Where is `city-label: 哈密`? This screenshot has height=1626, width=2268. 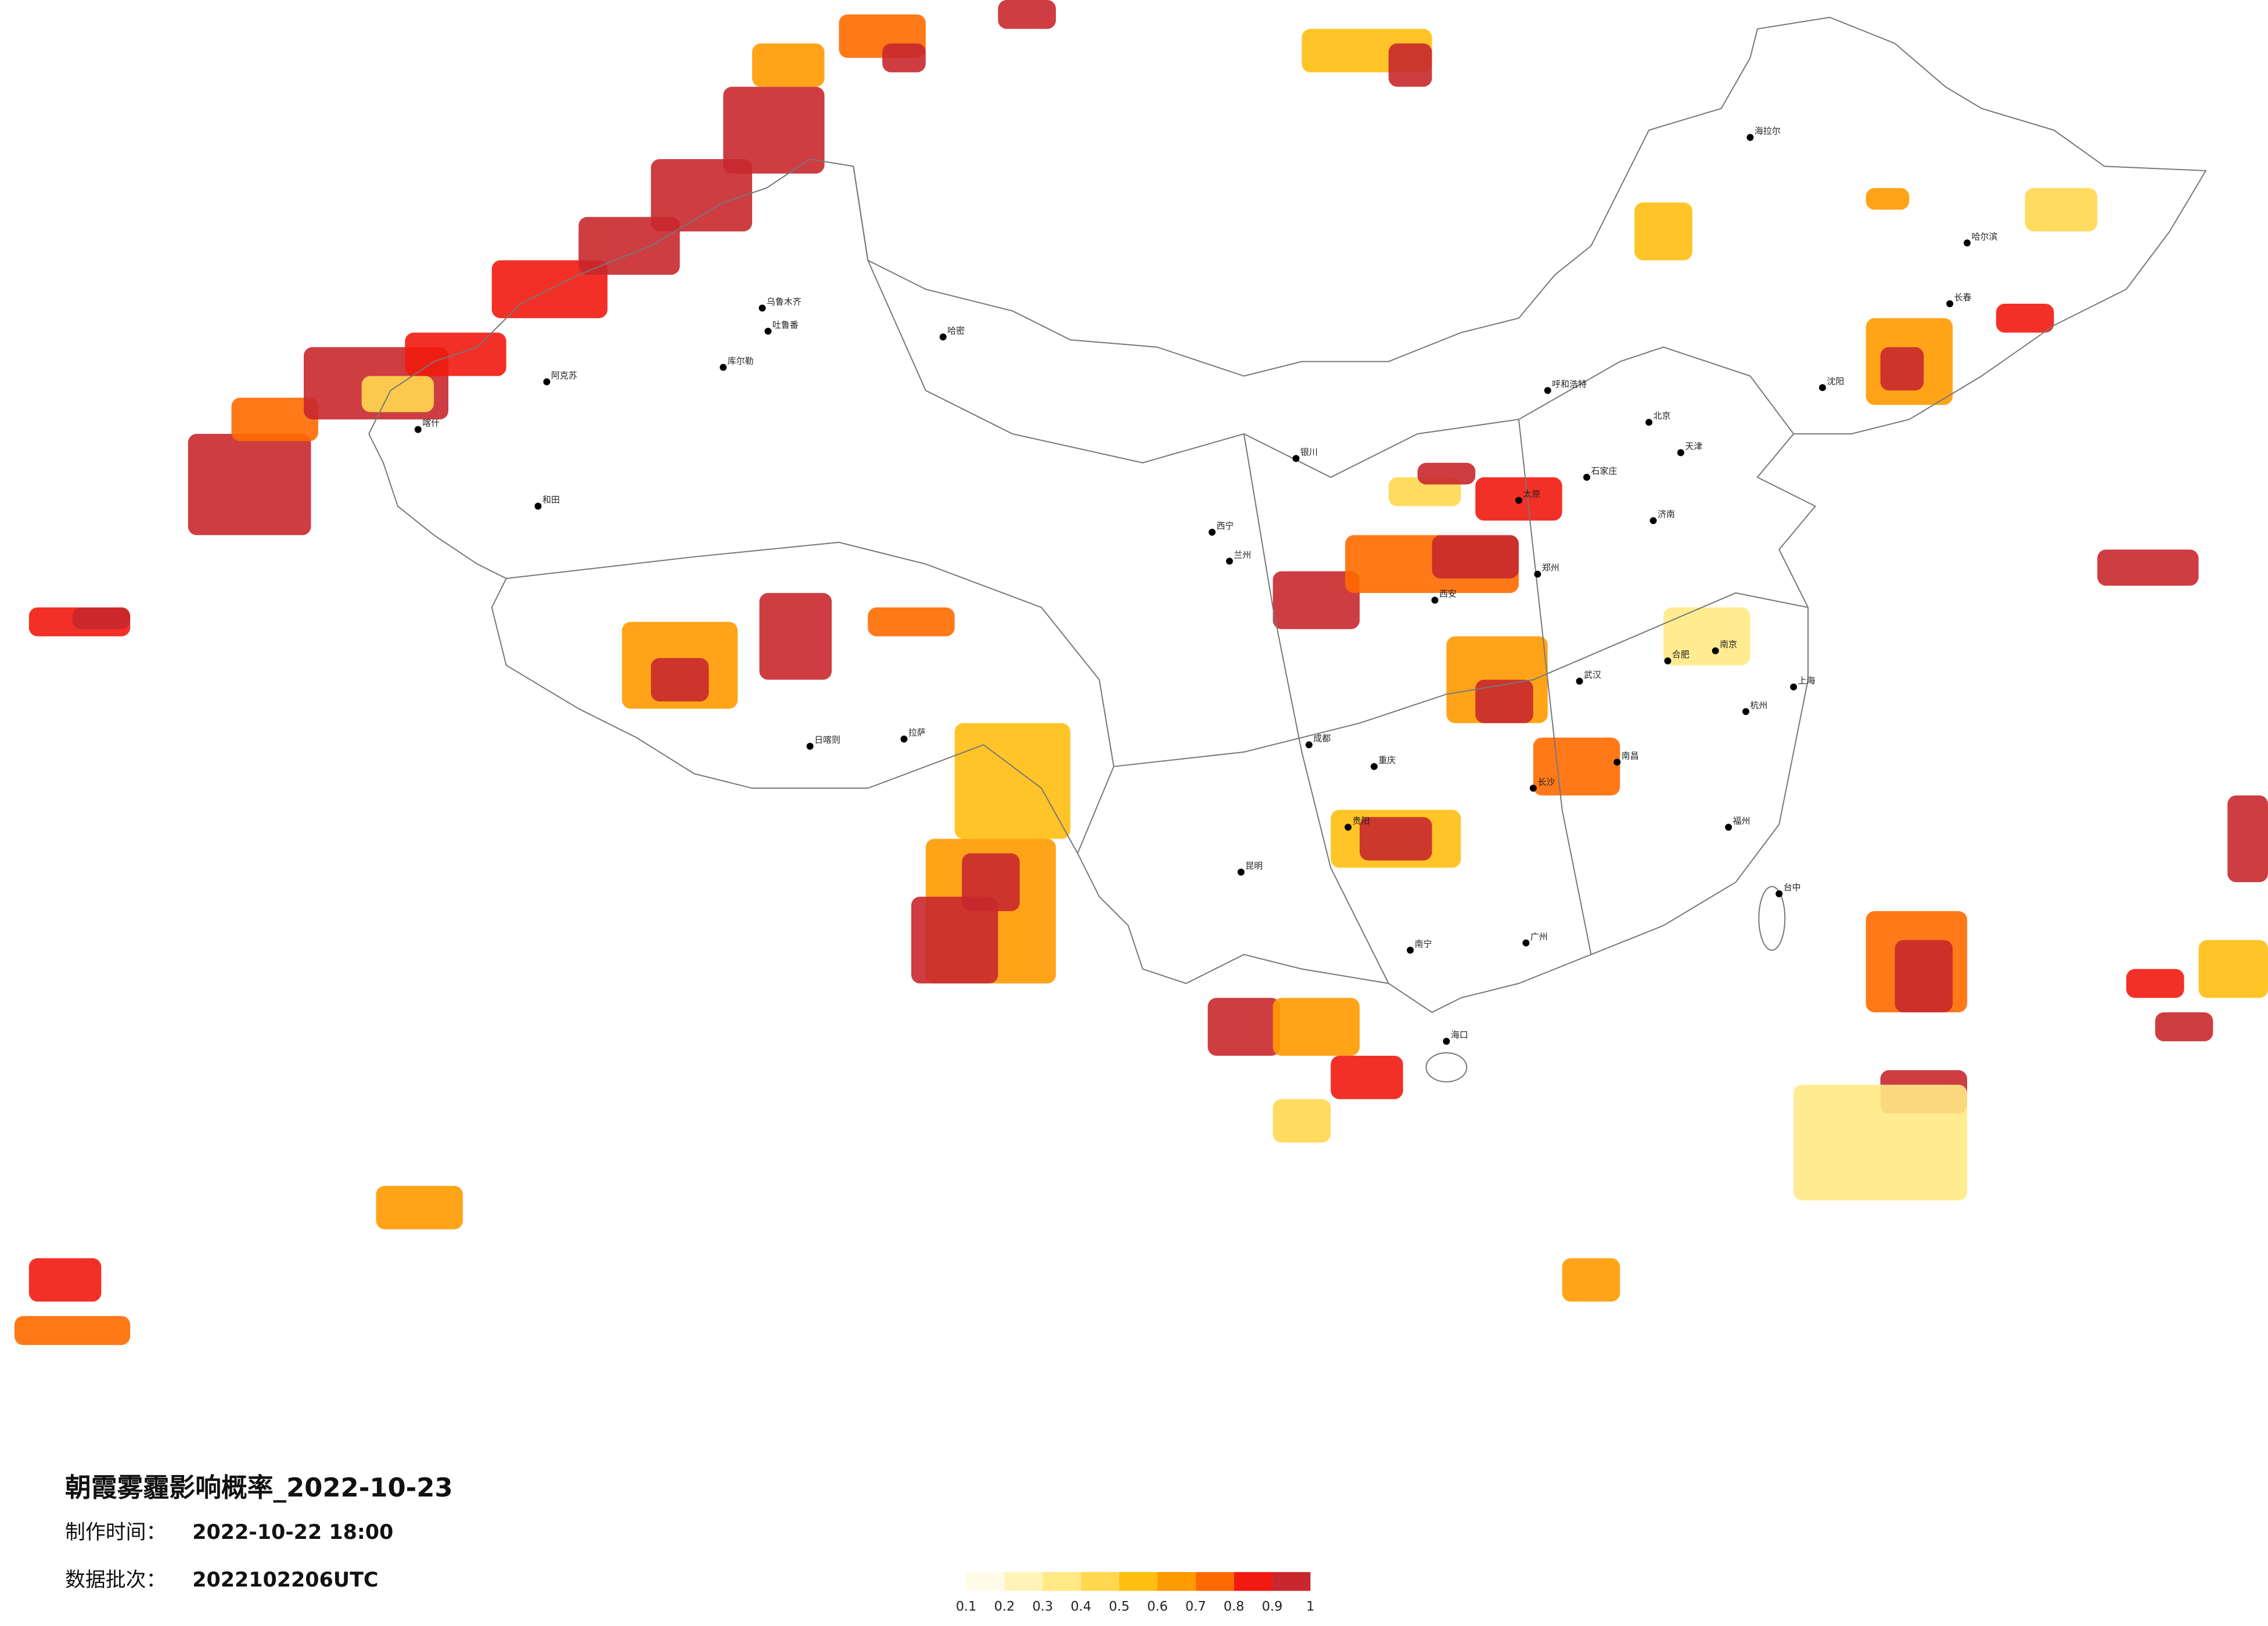
city-label: 哈密 is located at coordinates (956, 330).